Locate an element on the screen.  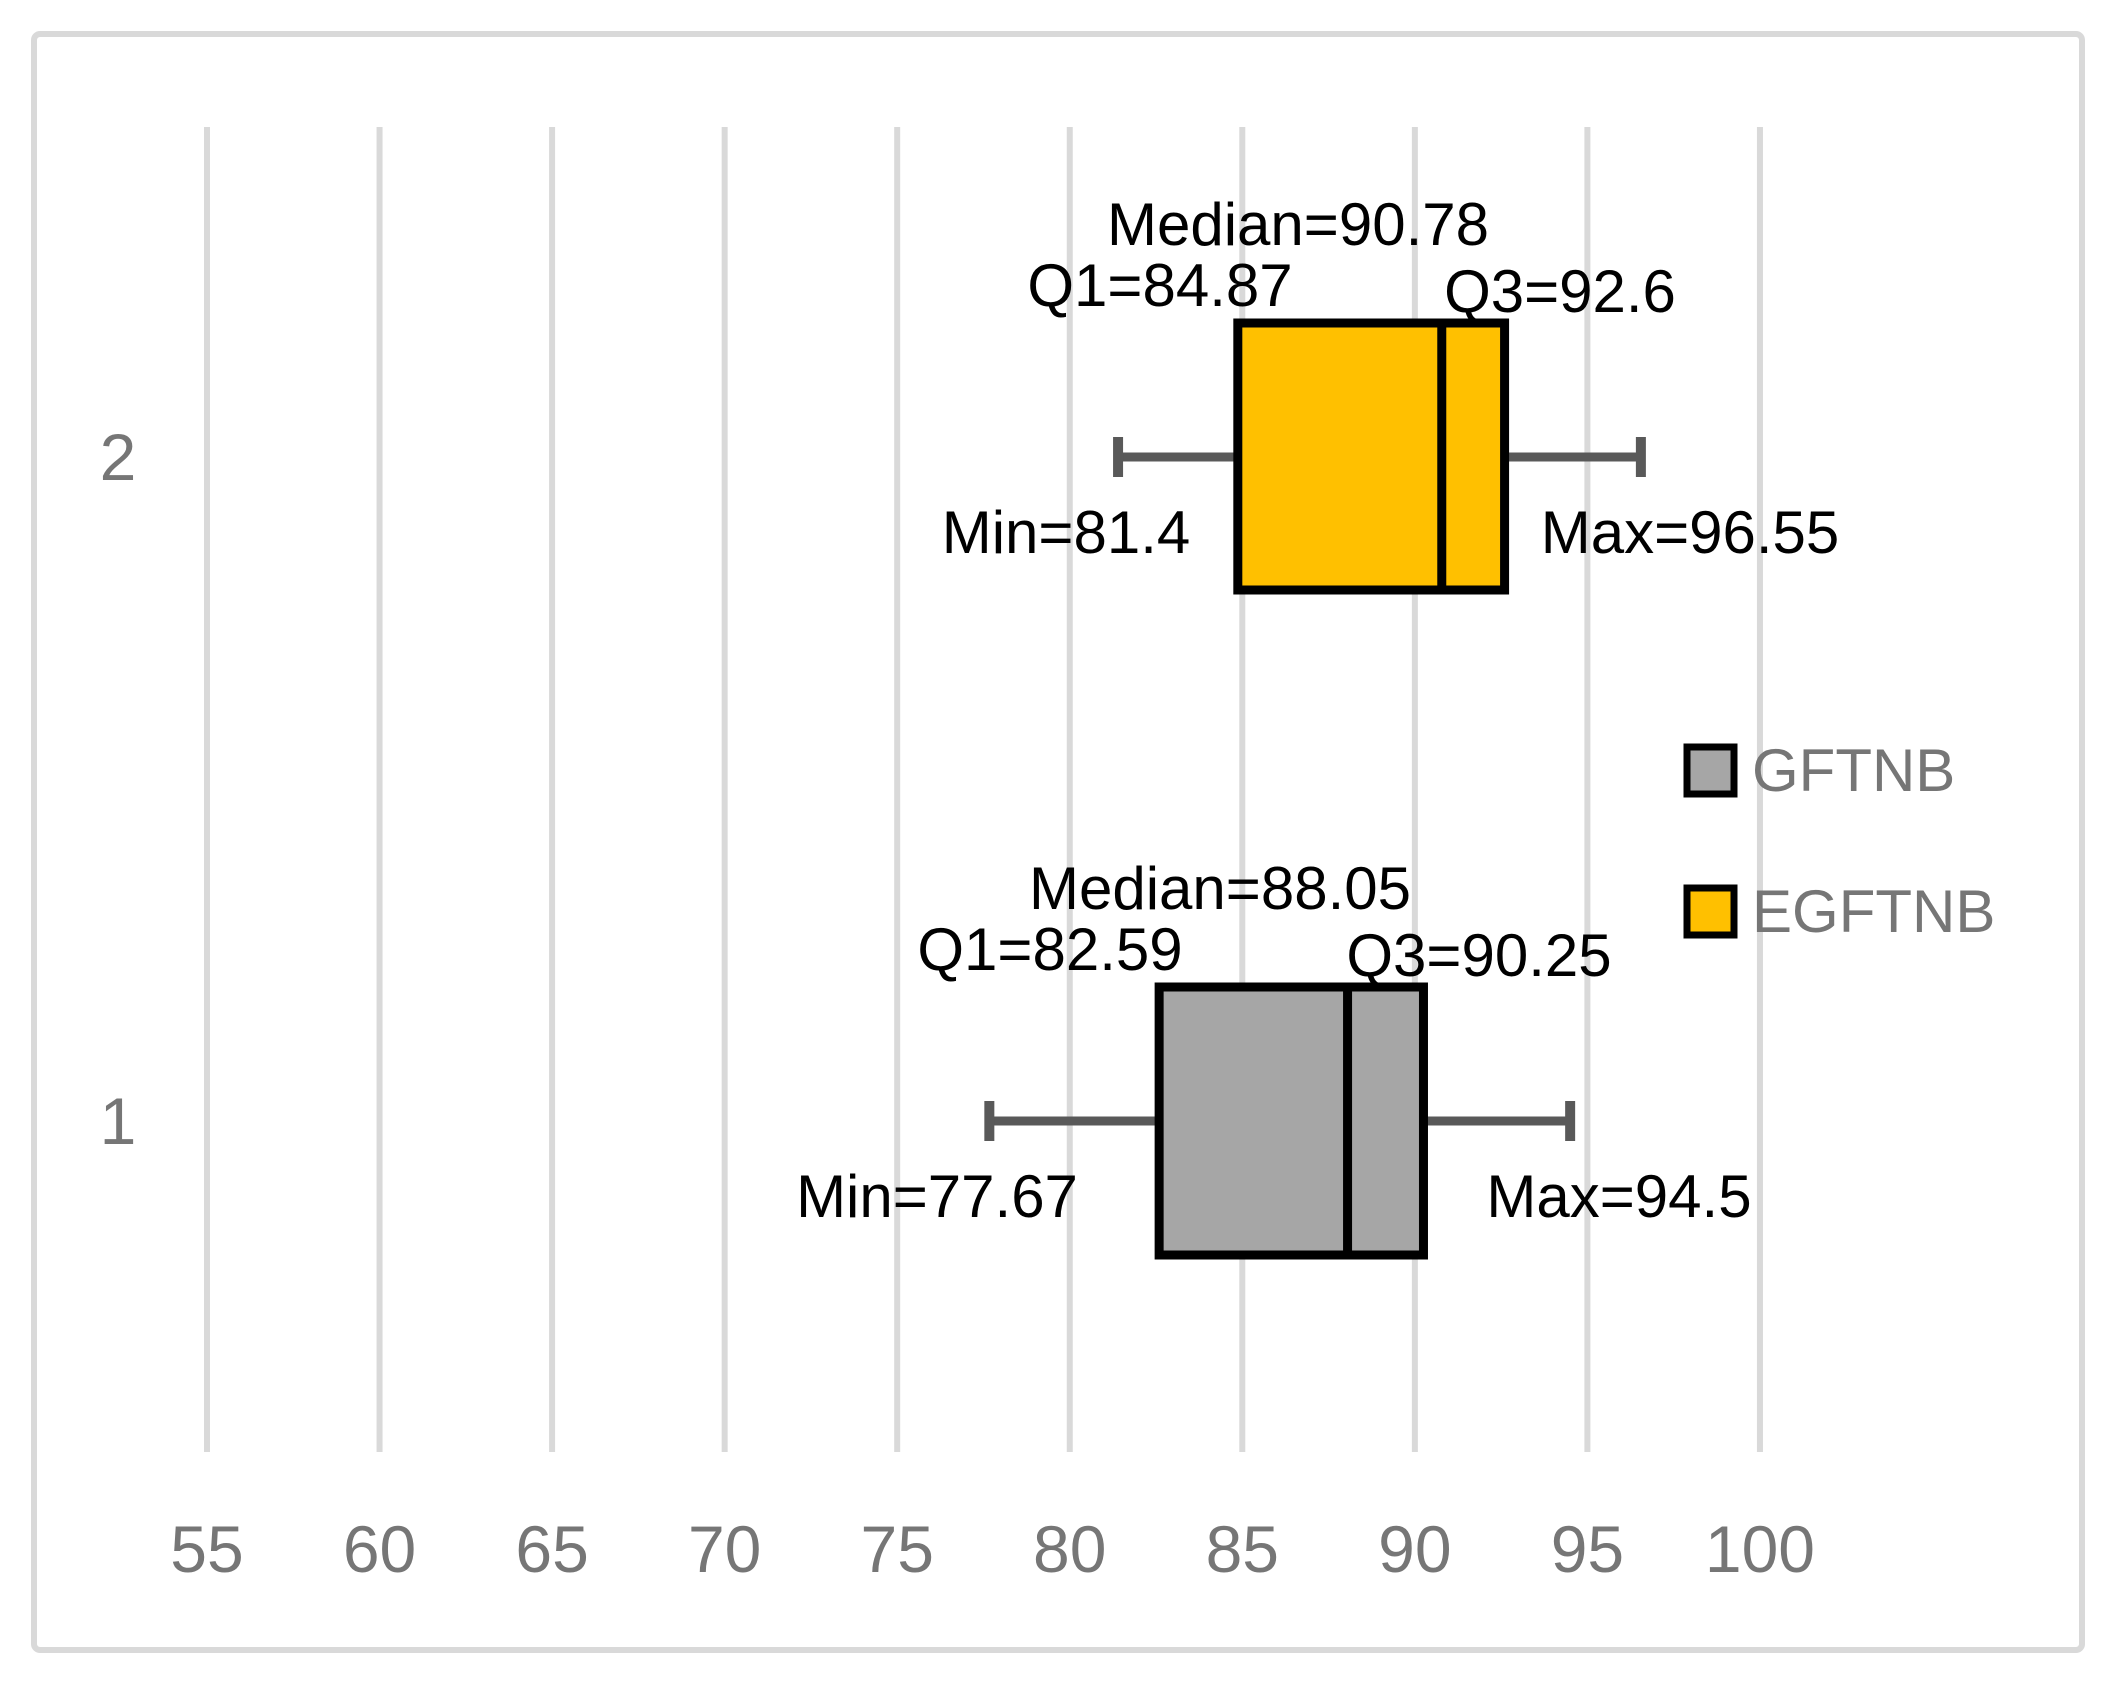
x-tick-label-90: 90 is located at coordinates (1414, 1549).